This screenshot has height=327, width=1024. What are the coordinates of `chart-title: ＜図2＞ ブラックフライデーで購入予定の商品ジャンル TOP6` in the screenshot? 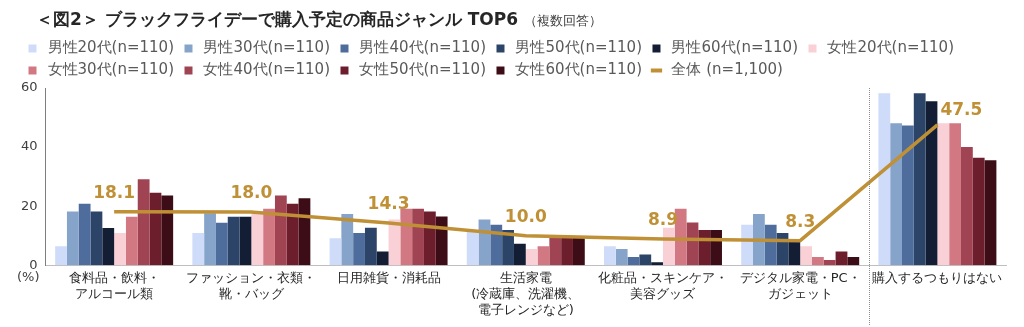 It's located at (277, 19).